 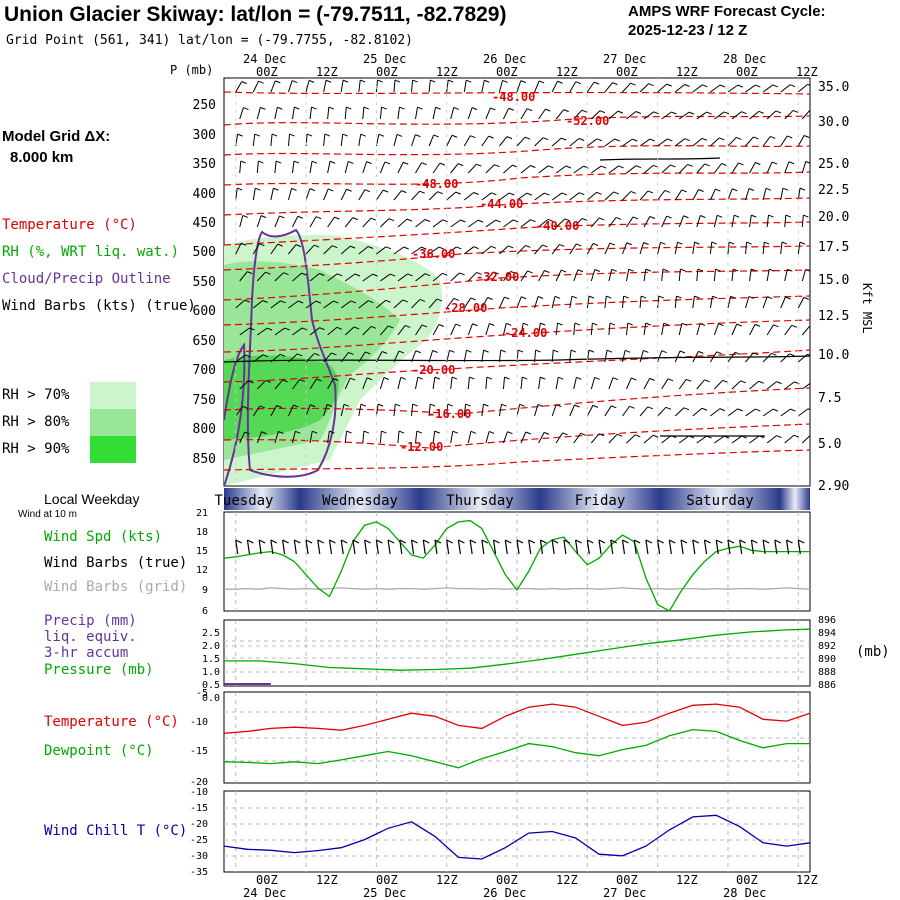 I want to click on precip-tick: 1.5, so click(x=211, y=659).